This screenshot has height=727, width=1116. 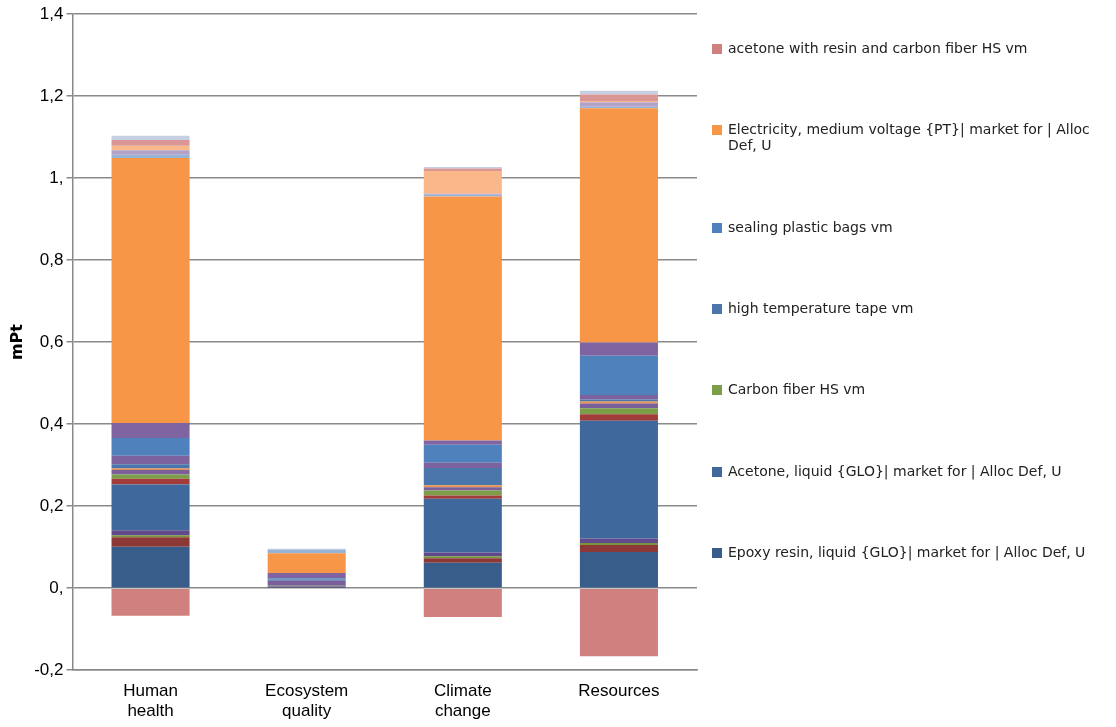 What do you see at coordinates (909, 137) in the screenshot?
I see `legend-label: Electricity, medium voltage {PT}| market for | Alloc Def, U` at bounding box center [909, 137].